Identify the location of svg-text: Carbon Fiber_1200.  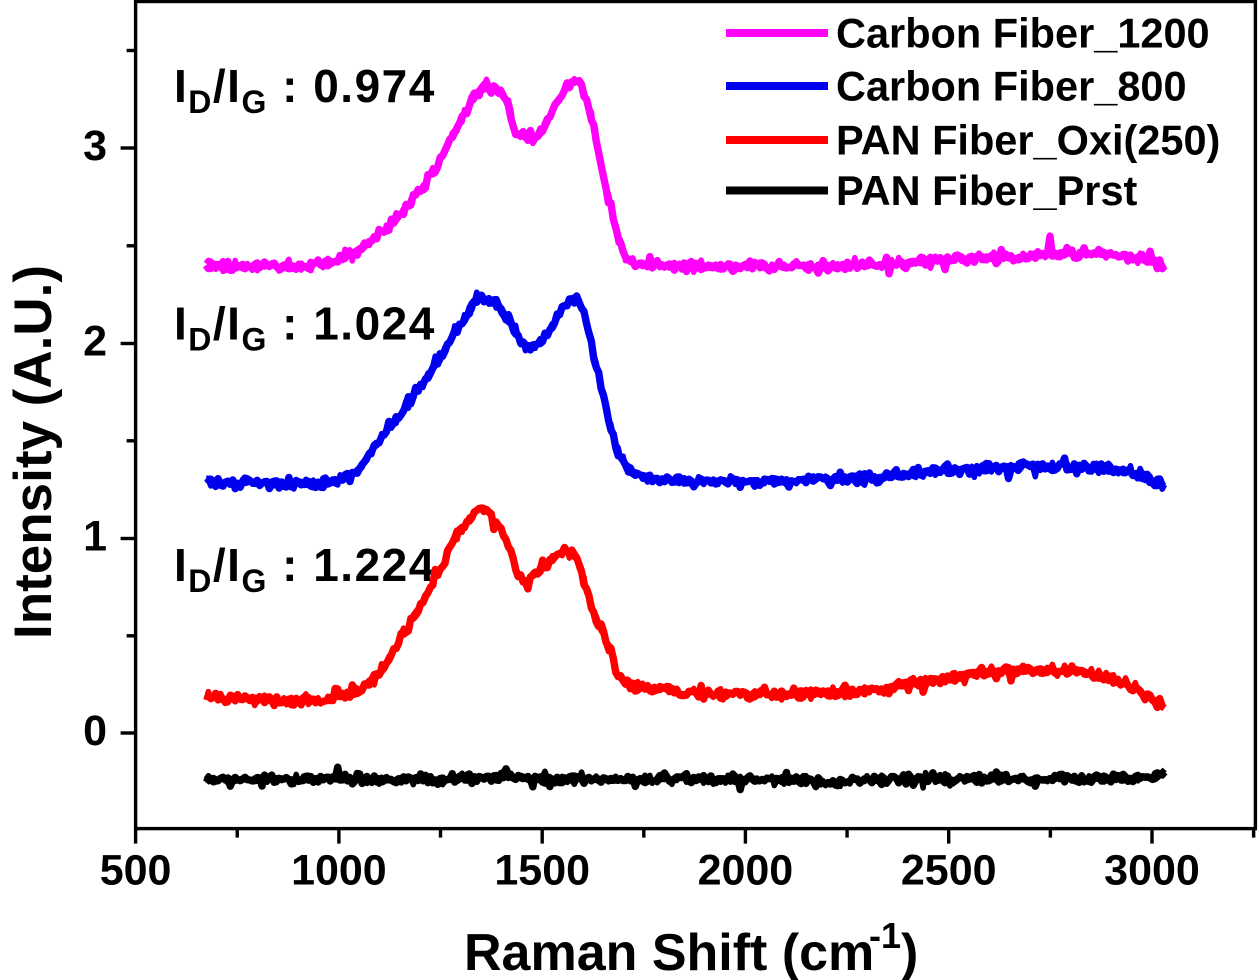
(1023, 33).